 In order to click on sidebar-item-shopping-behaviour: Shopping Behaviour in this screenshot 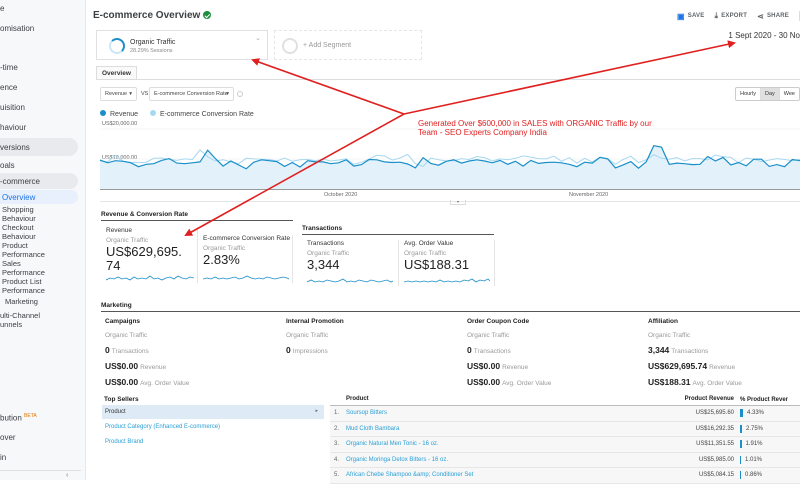, I will do `click(19, 214)`.